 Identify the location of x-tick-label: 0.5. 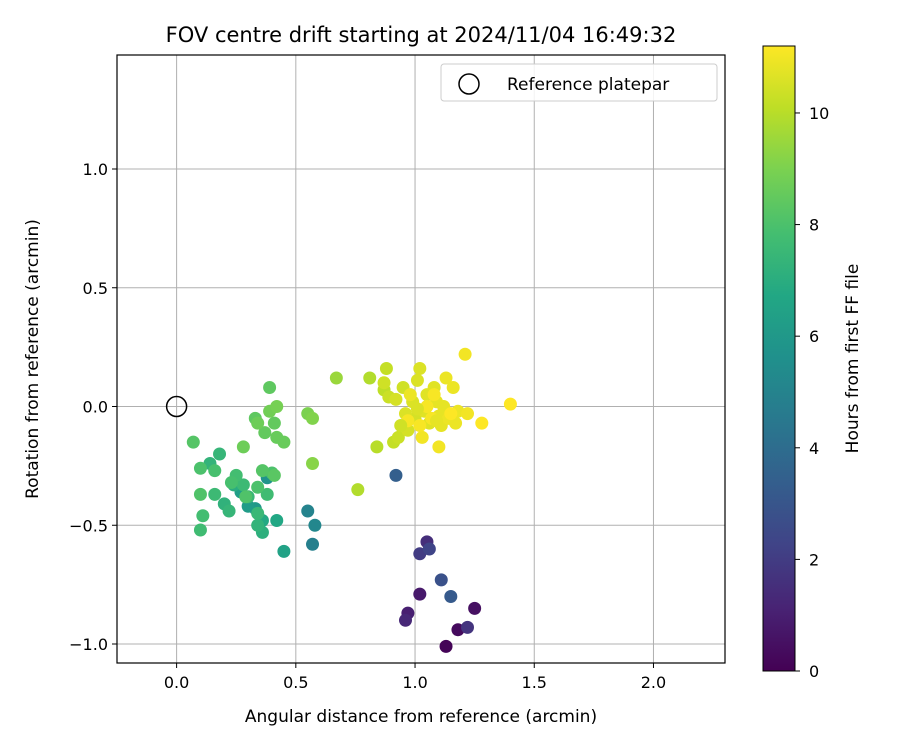
(295, 682).